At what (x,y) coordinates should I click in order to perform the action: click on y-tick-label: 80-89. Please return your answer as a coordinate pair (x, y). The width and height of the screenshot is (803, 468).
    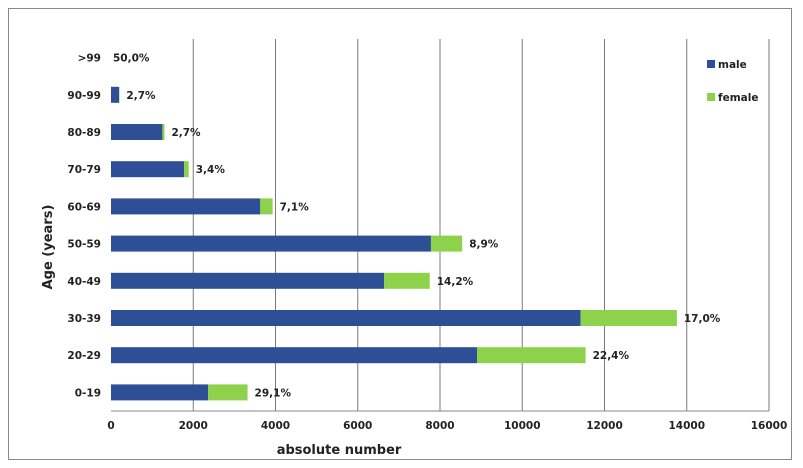
    Looking at the image, I should click on (84, 133).